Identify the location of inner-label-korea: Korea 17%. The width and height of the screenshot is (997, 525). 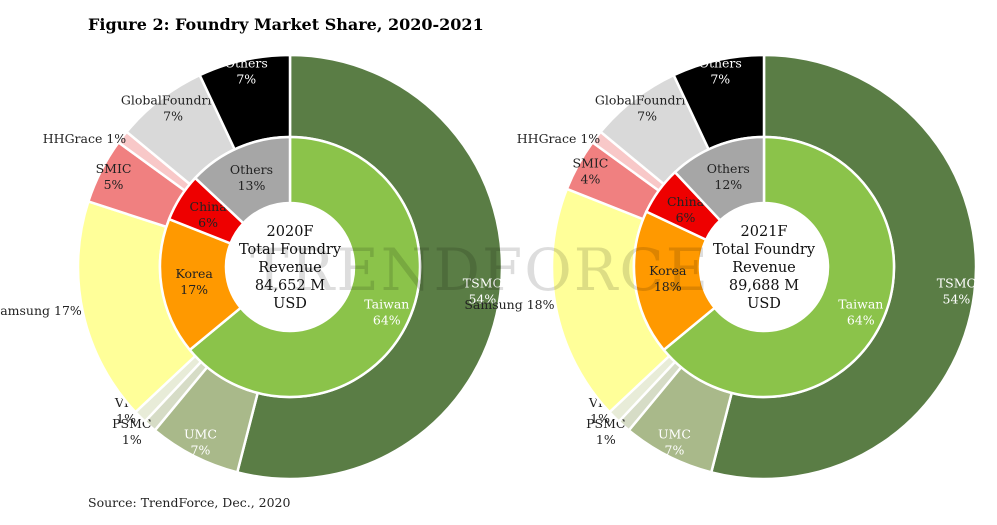
(195, 281).